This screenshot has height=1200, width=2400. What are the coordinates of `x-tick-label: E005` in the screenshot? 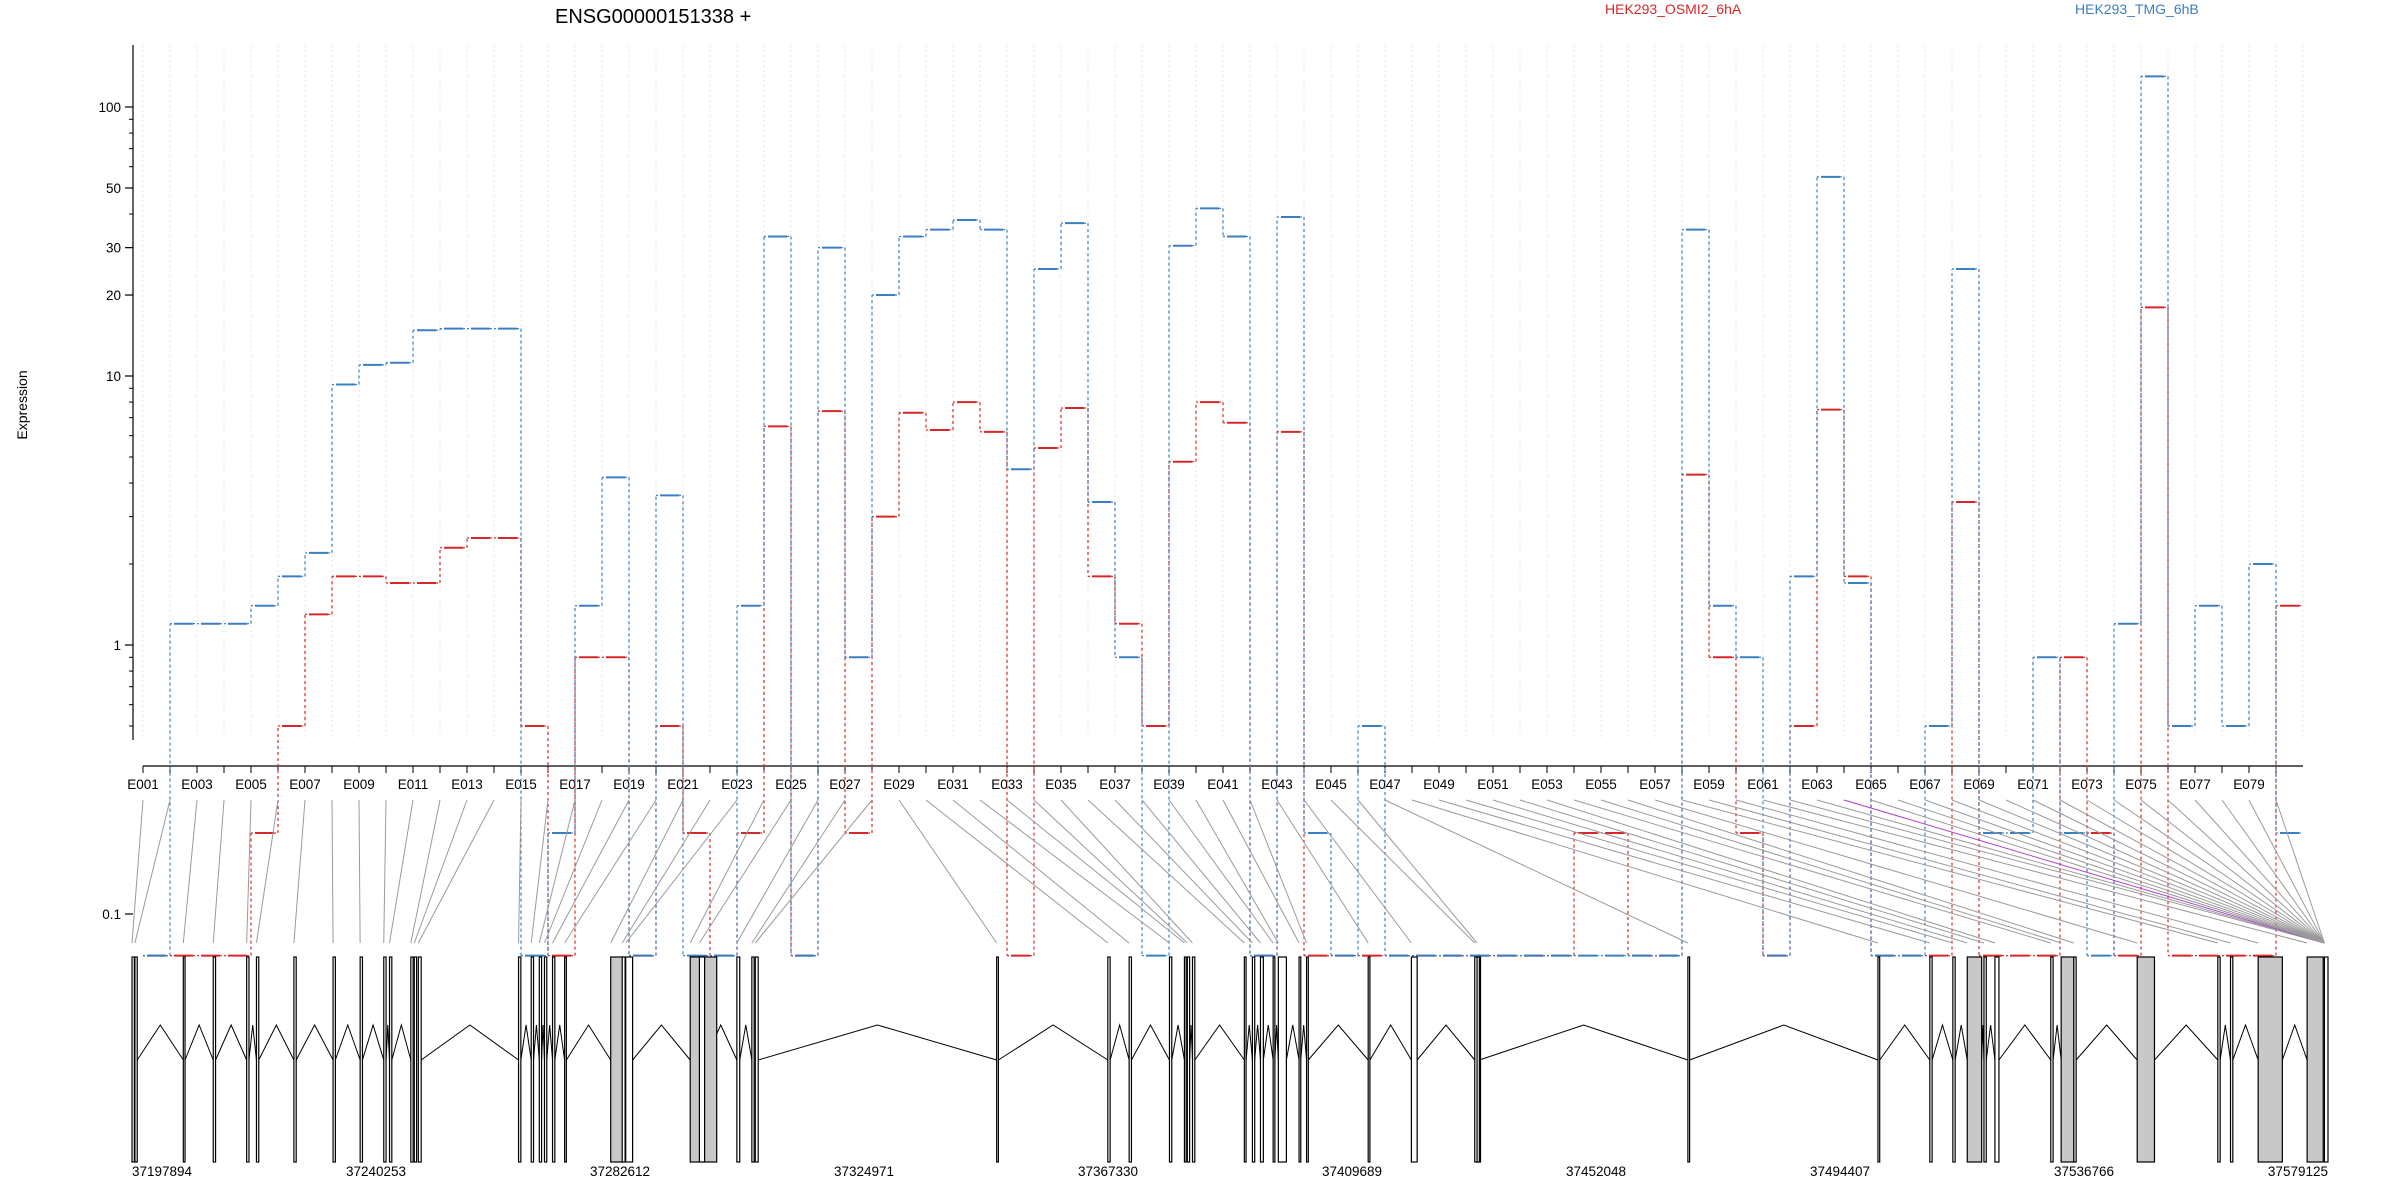 It's located at (251, 784).